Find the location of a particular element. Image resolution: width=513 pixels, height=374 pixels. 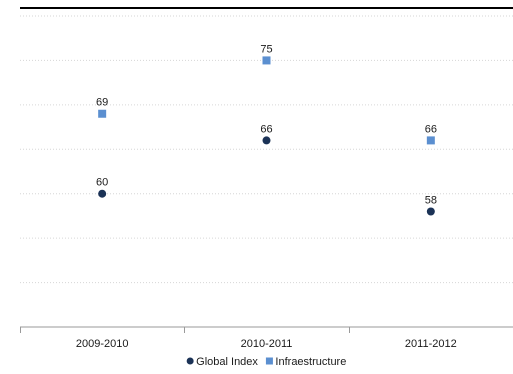

legend-item: Global Index is located at coordinates (222, 362).